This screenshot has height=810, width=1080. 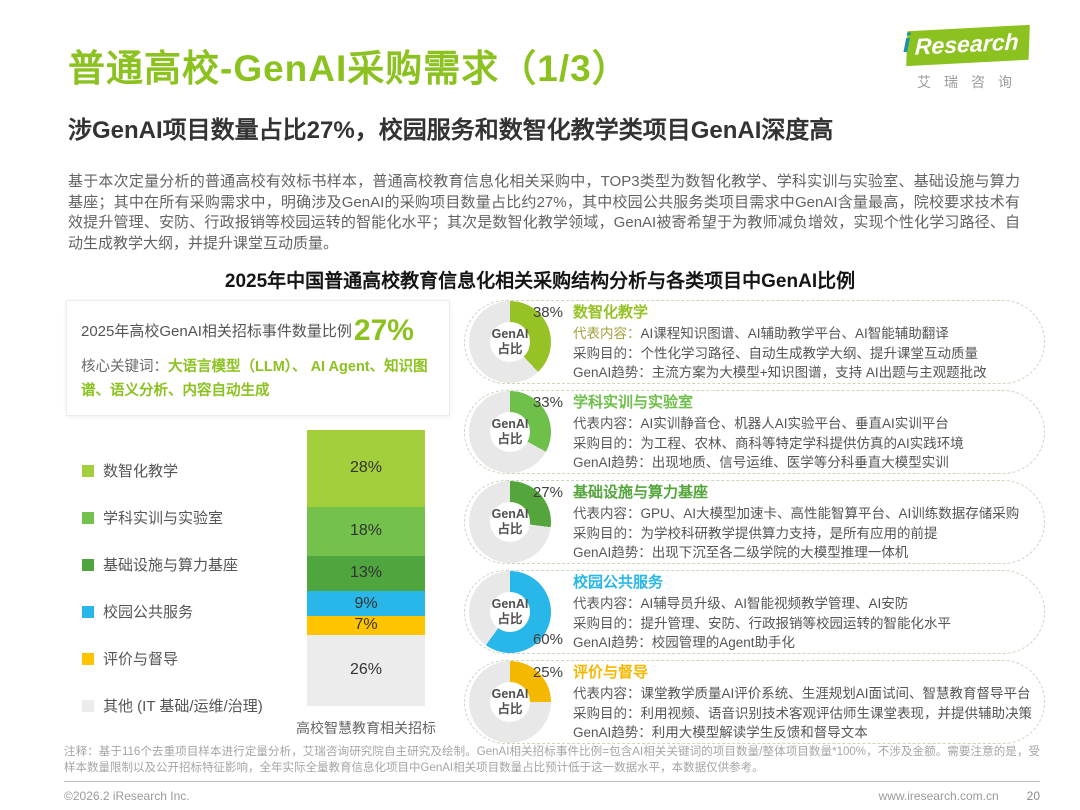 I want to click on card-row: 代表内容：AI辅导员升级、AI智能视频教学管理、AI安防, so click(x=802, y=604).